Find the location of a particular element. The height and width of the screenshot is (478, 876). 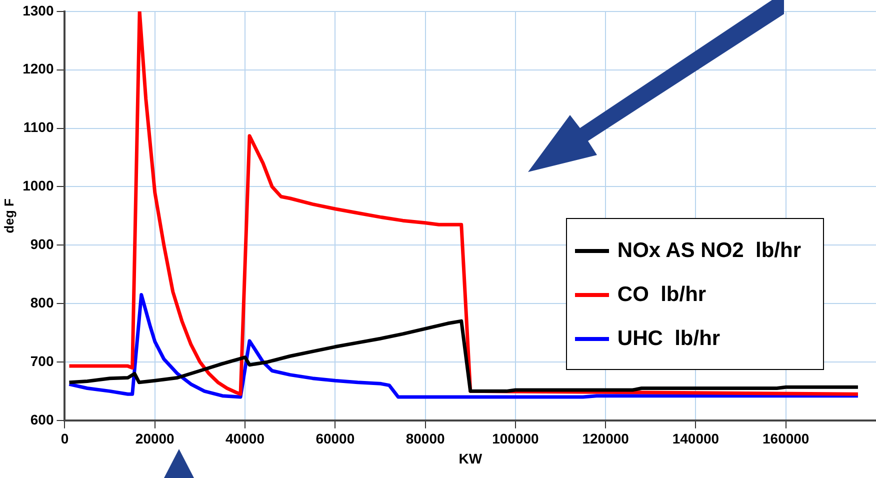

y-tick-label: 900 is located at coordinates (42, 244).